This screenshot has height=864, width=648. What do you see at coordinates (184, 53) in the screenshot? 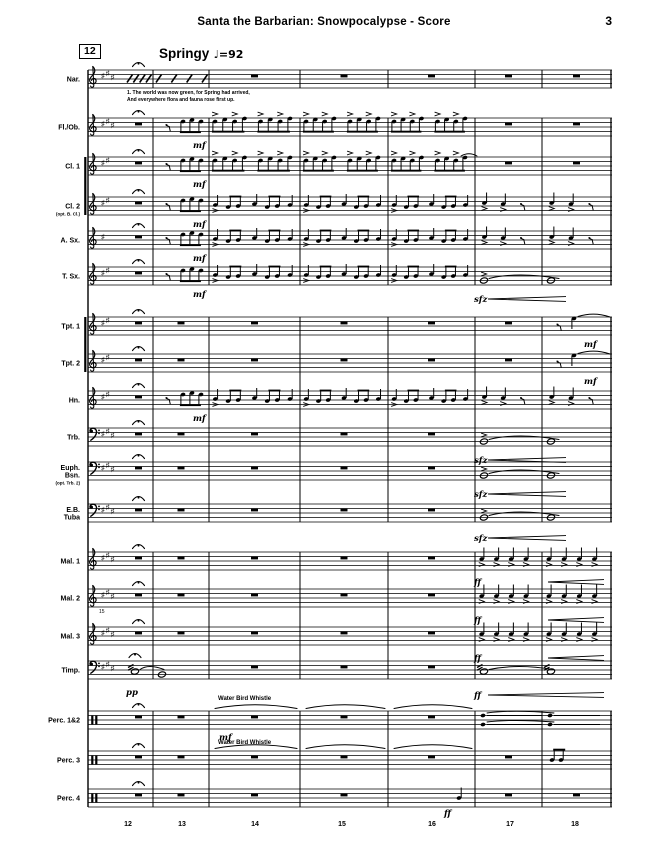
I see `tempo-word: Springy` at bounding box center [184, 53].